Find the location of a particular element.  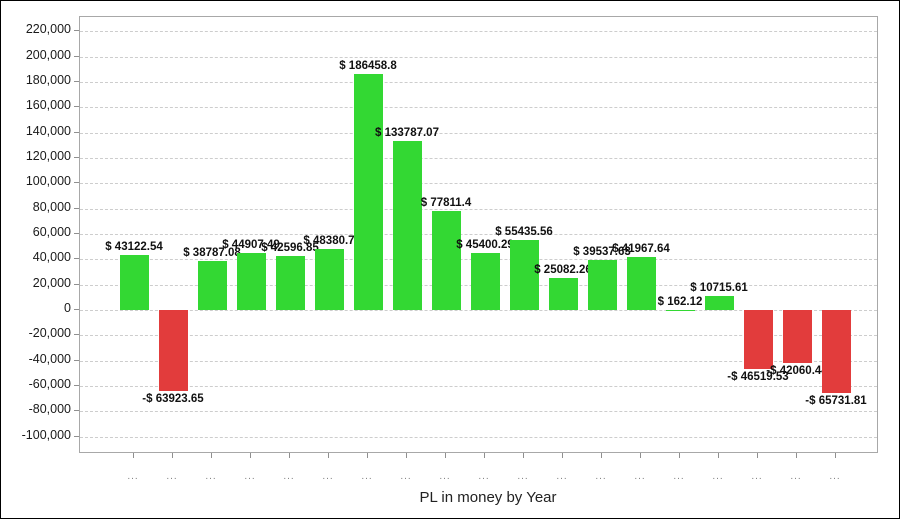

bar-value-label: -$ 46519.53 is located at coordinates (758, 376).